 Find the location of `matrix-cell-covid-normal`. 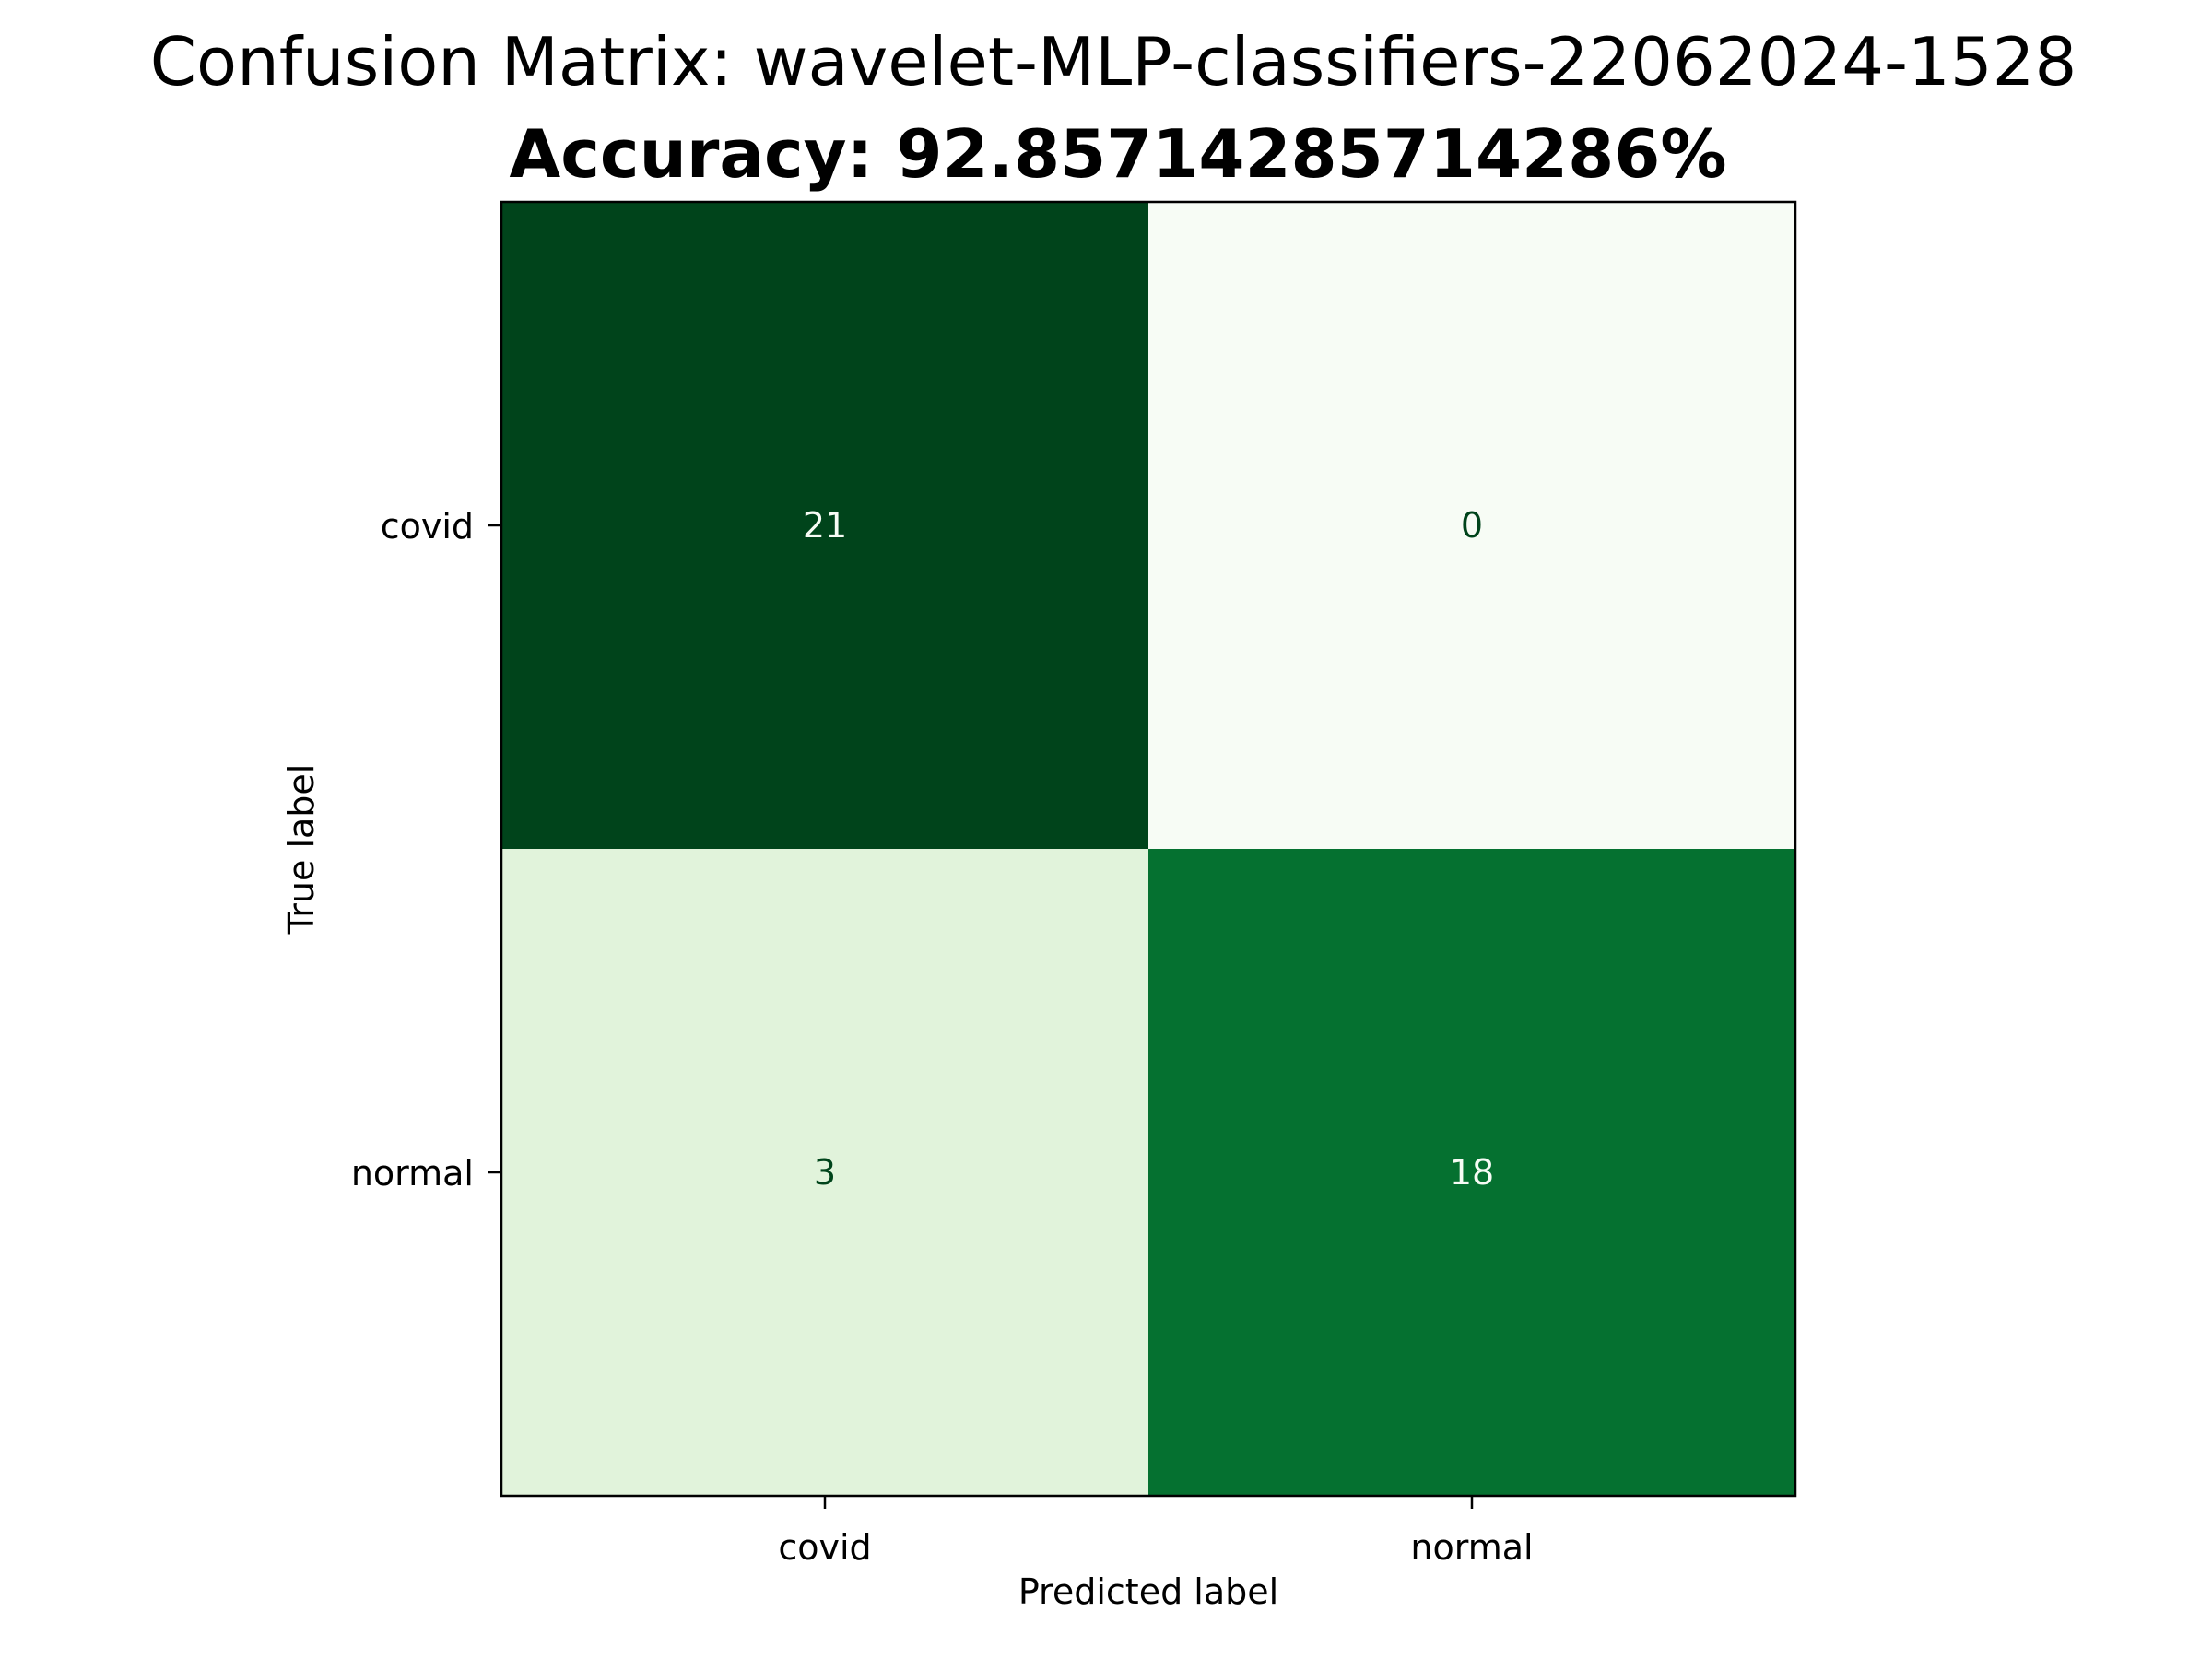

matrix-cell-covid-normal is located at coordinates (1472, 526).